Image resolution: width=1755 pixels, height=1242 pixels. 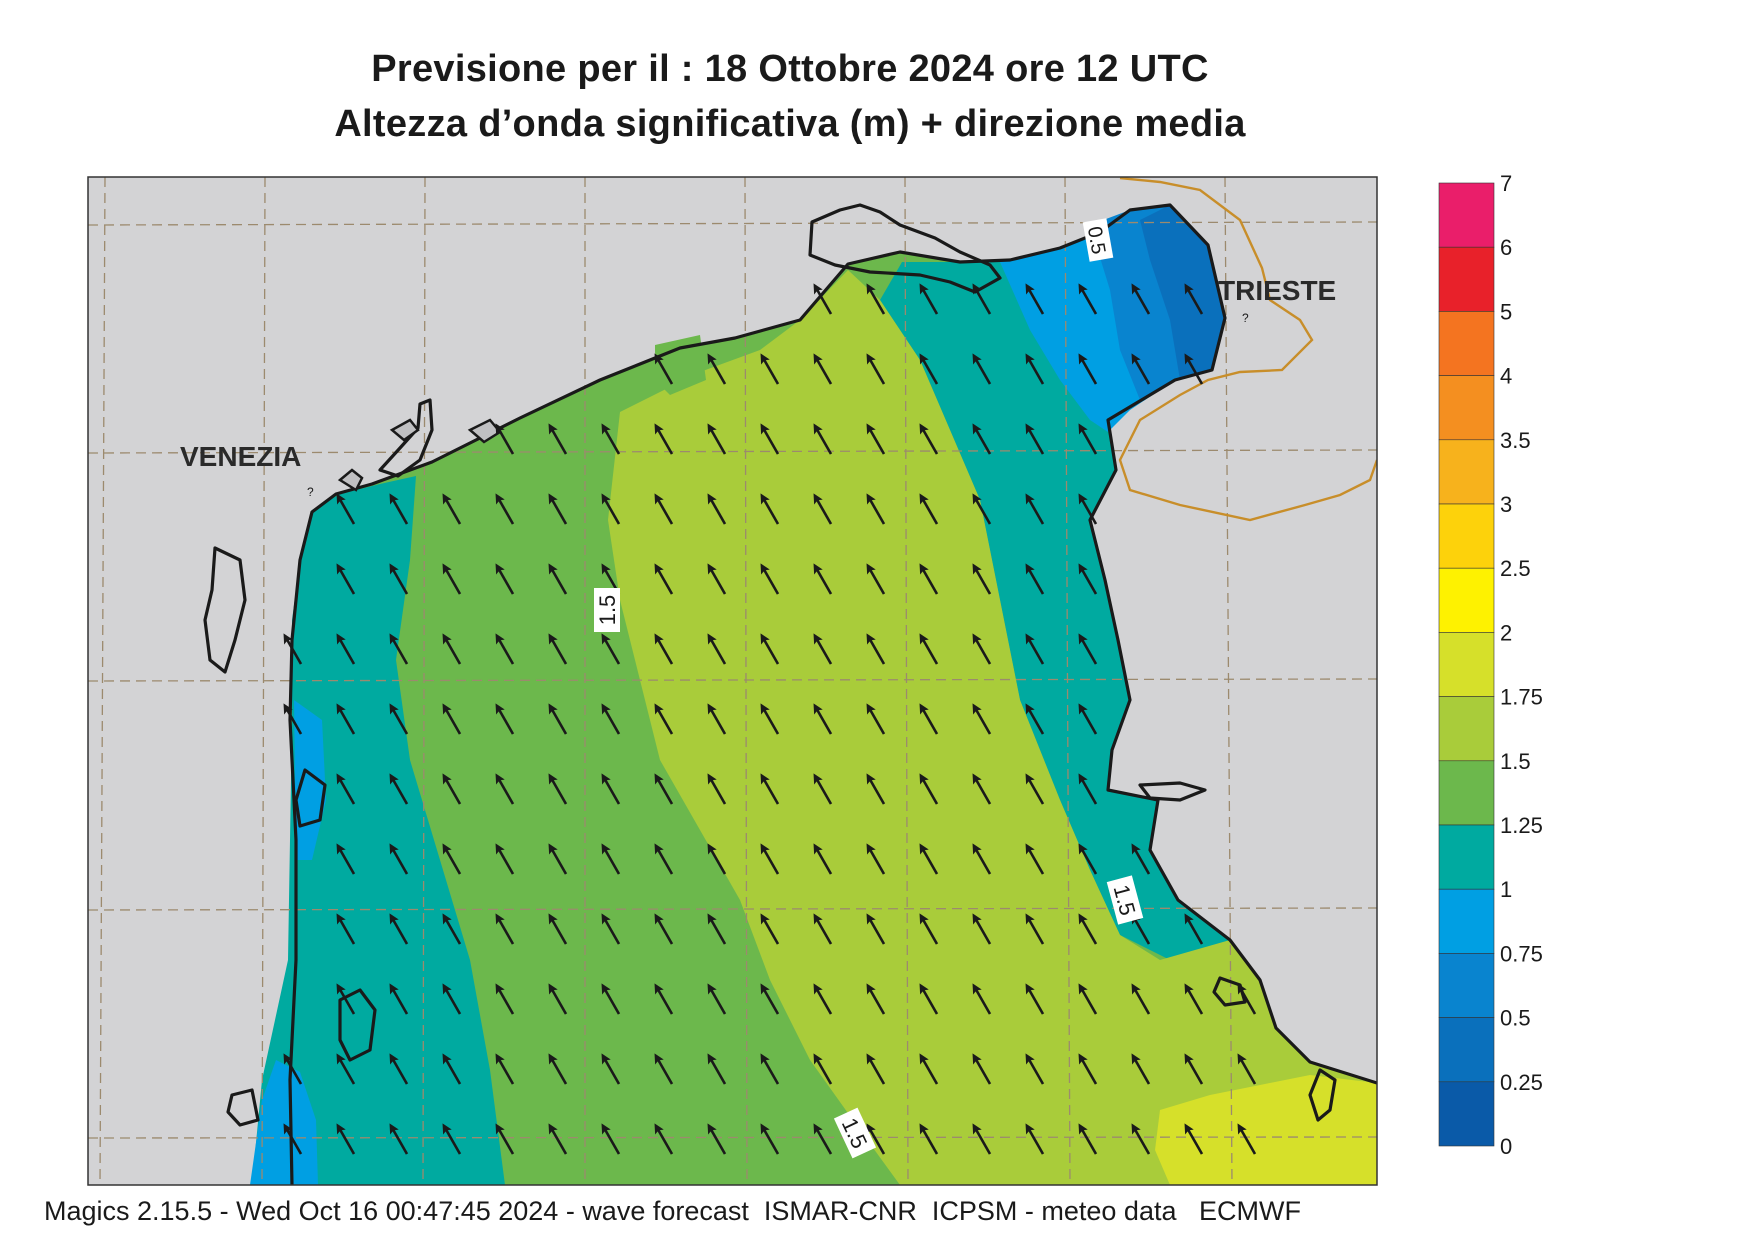 What do you see at coordinates (1125, 900) in the screenshot?
I see `contour-label: 1.5` at bounding box center [1125, 900].